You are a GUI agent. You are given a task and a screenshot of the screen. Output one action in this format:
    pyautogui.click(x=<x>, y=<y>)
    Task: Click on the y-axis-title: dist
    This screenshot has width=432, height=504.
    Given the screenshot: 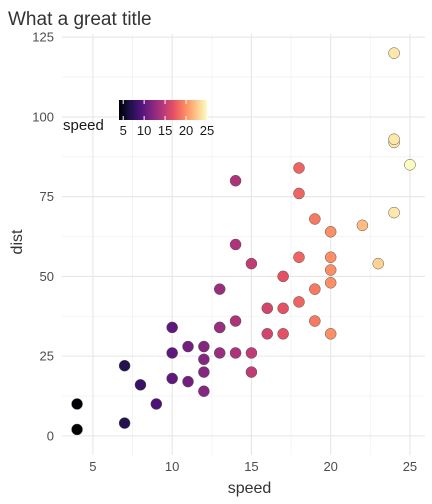 What is the action you would take?
    pyautogui.click(x=17, y=241)
    